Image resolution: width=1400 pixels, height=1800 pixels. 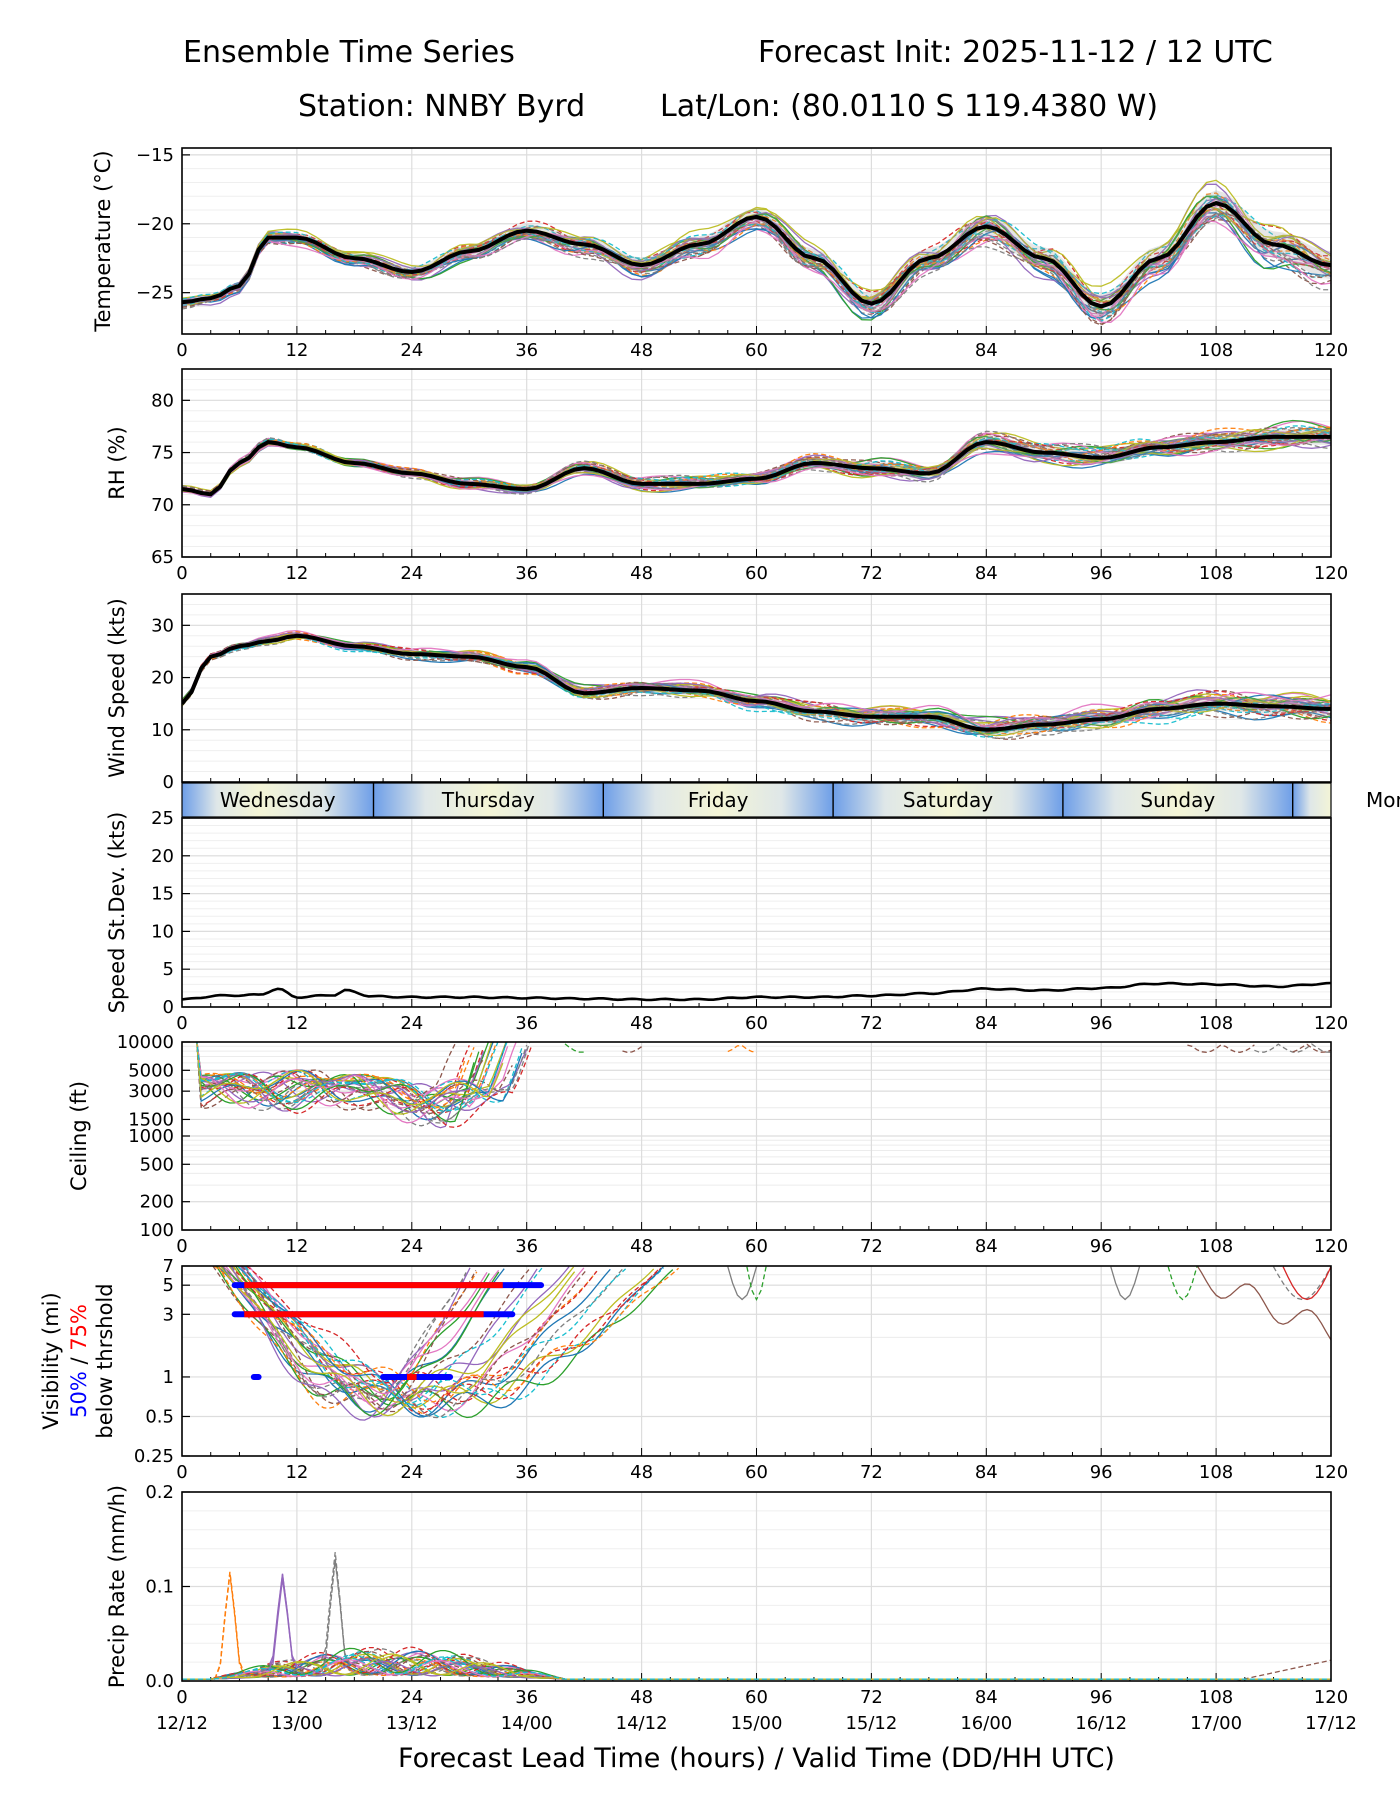 I want to click on visibility-panel-y-tick-label: 1, so click(x=168, y=1377).